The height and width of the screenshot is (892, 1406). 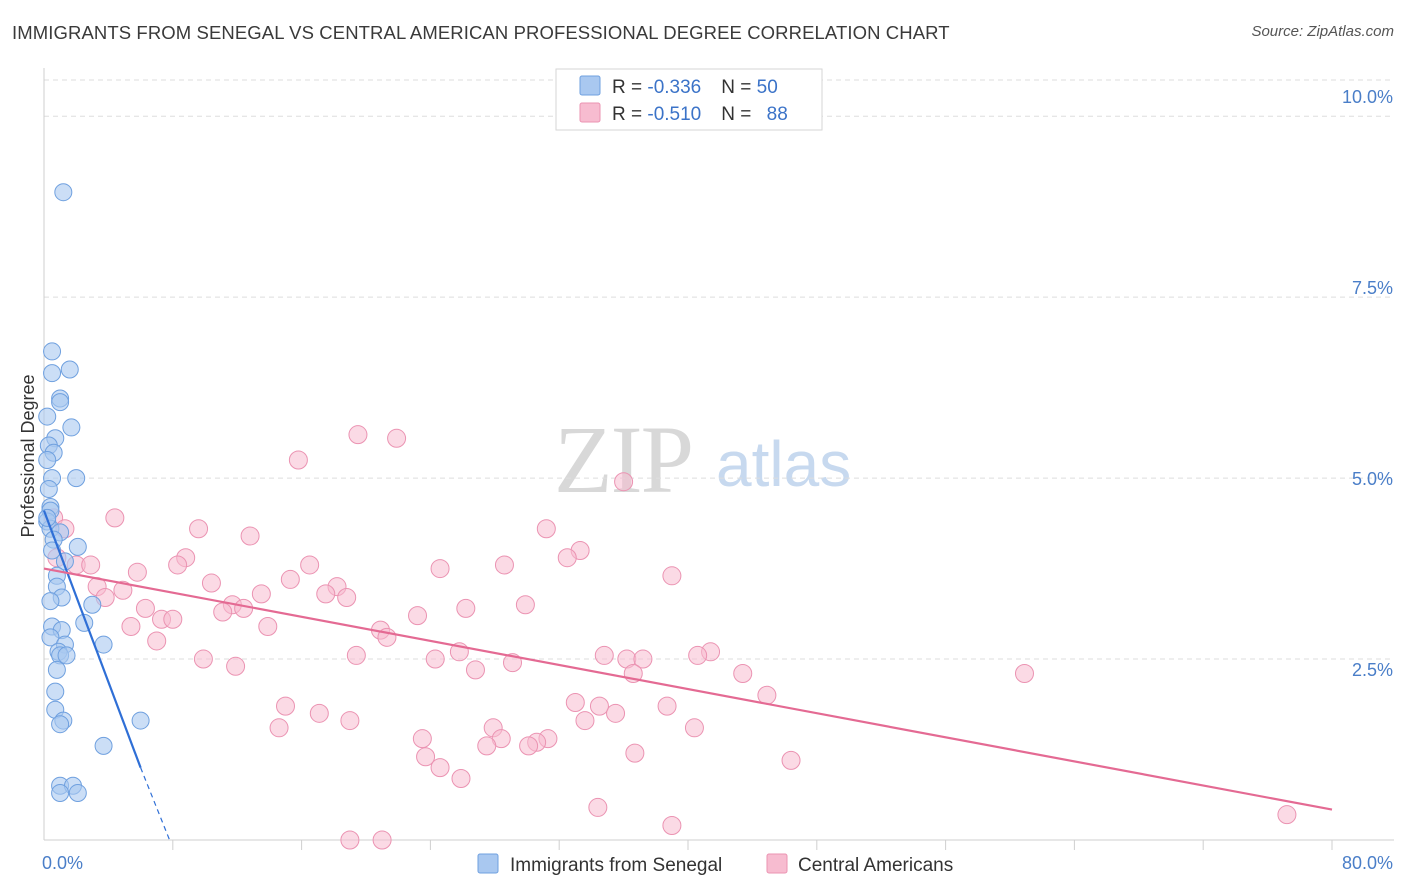 What do you see at coordinates (629, 114) in the screenshot?
I see `r-label-central: R =` at bounding box center [629, 114].